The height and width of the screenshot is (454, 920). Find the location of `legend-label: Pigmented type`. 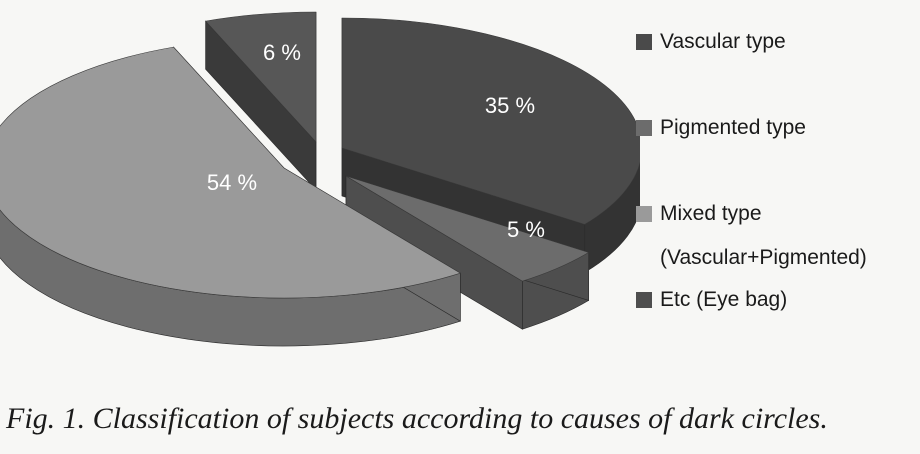

legend-label: Pigmented type is located at coordinates (733, 127).